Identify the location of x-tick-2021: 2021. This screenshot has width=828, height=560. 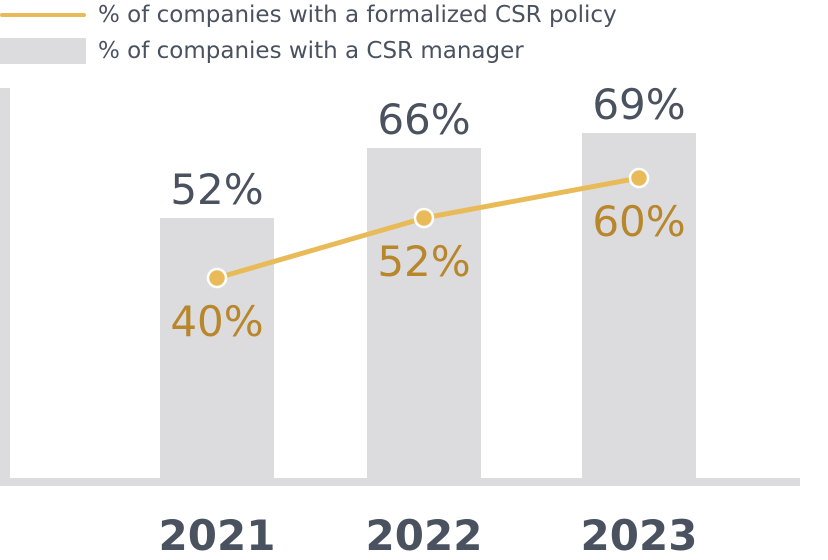
(217, 535).